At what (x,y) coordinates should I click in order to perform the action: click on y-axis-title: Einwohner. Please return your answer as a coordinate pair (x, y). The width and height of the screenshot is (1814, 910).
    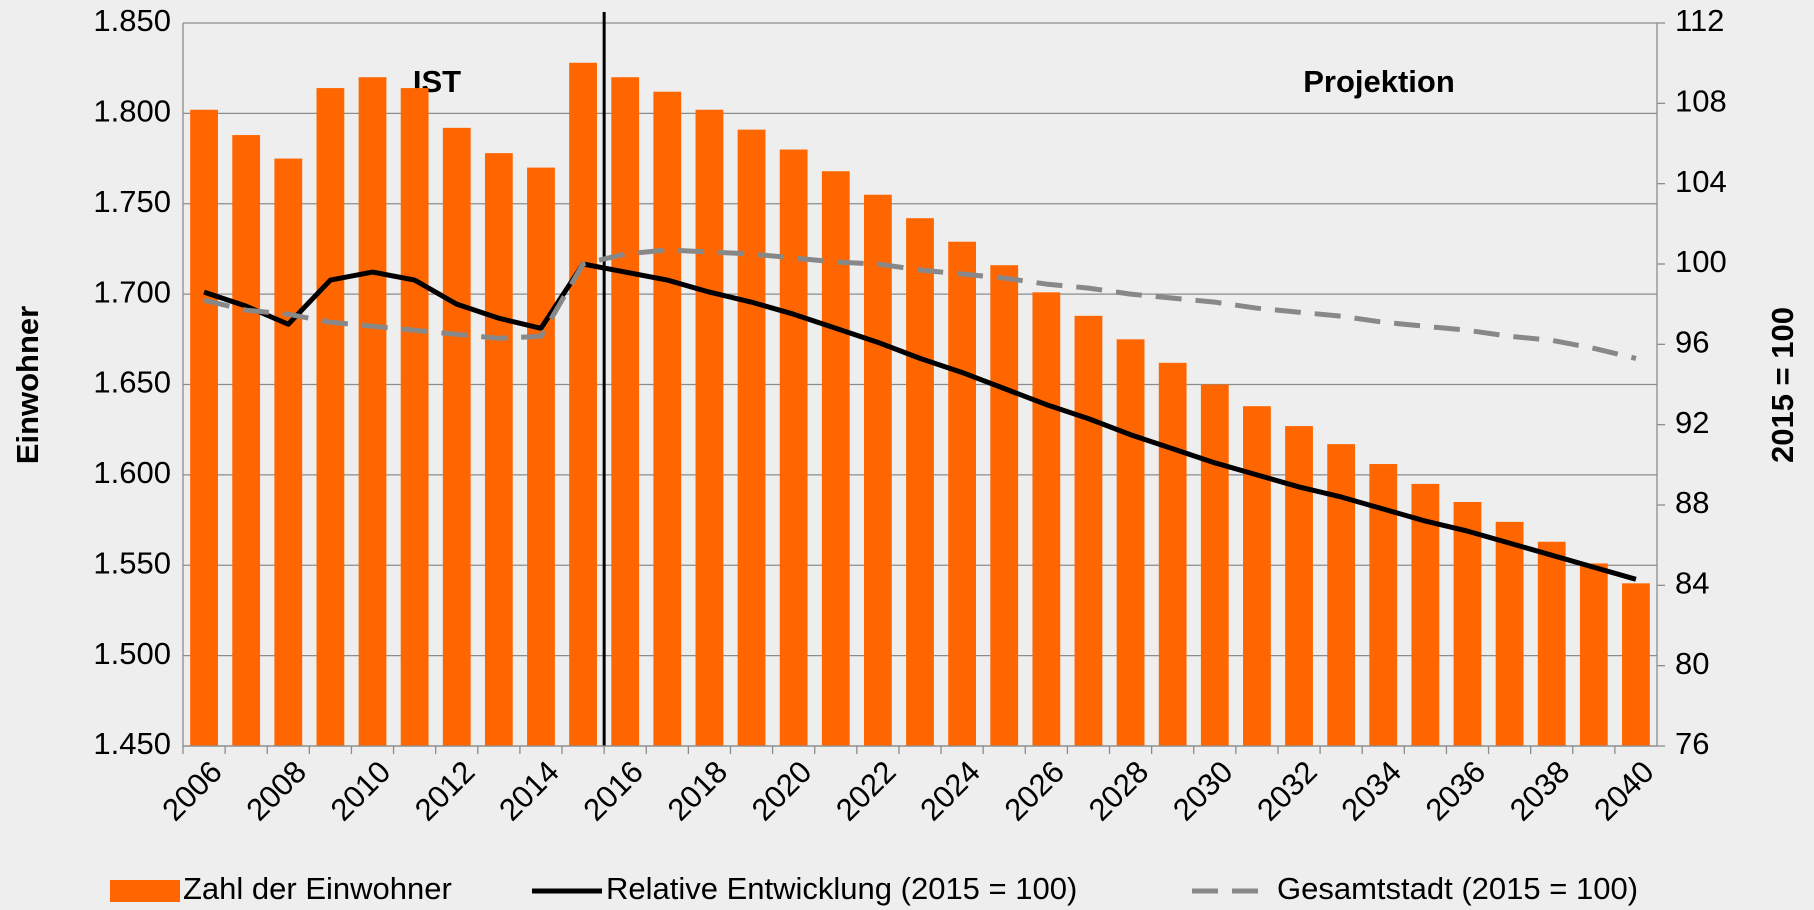
    Looking at the image, I should click on (27, 385).